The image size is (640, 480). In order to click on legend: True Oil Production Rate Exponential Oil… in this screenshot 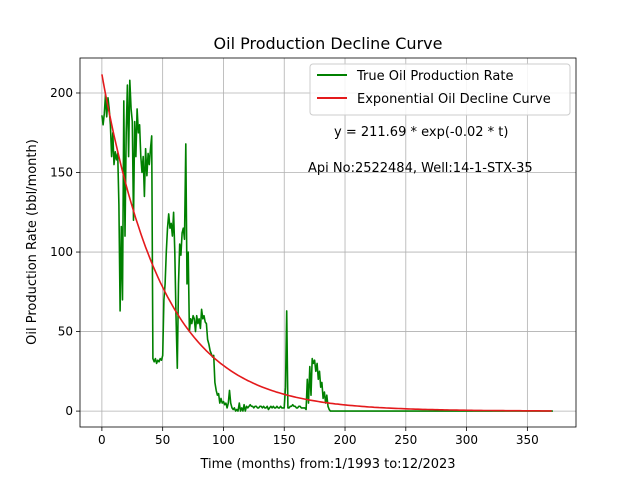, I will do `click(440, 89)`.